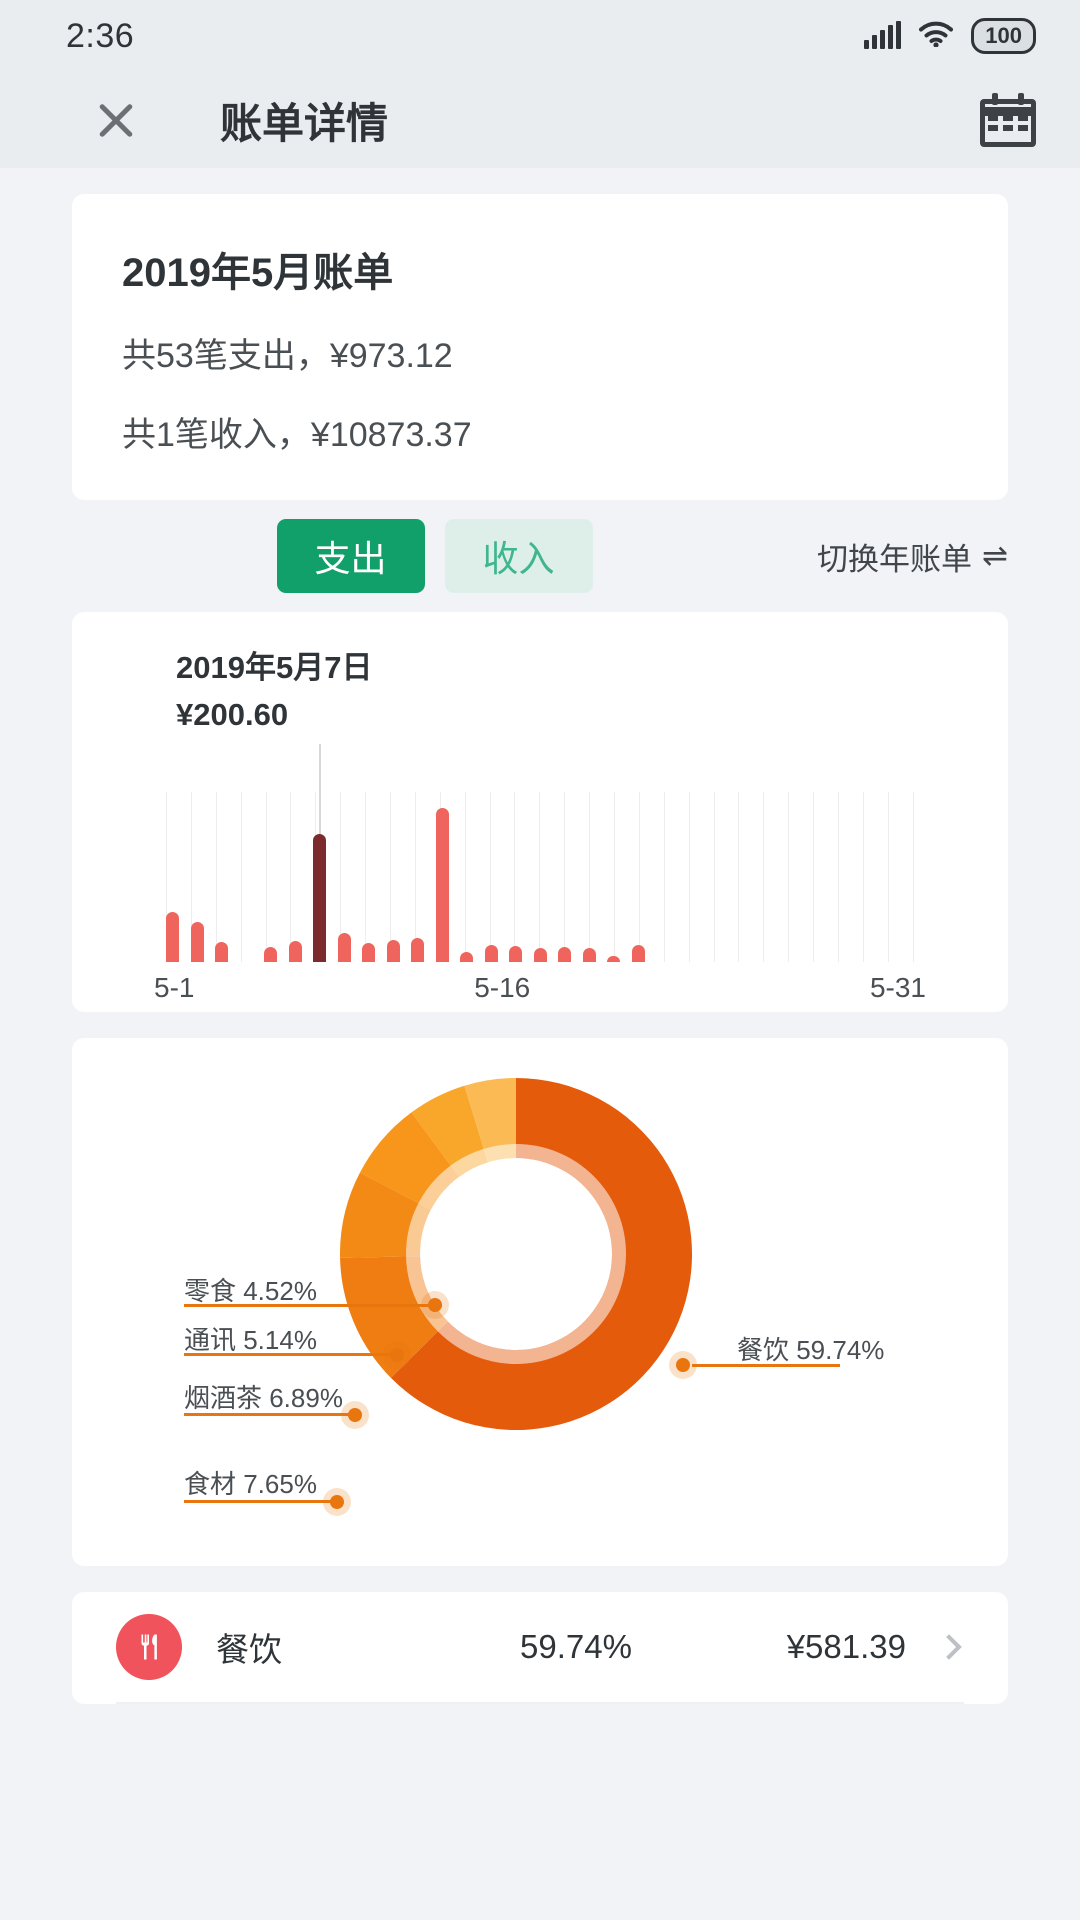 This screenshot has height=1920, width=1080. What do you see at coordinates (350, 556) in the screenshot?
I see `tab-expense: 支出` at bounding box center [350, 556].